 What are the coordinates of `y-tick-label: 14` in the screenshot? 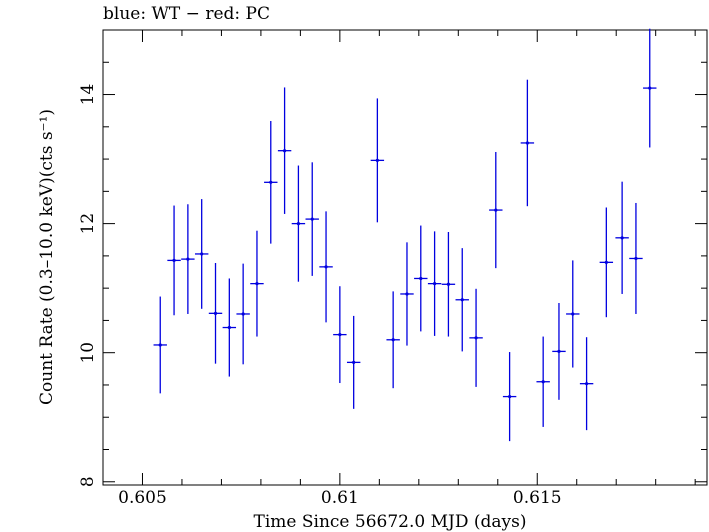 It's located at (88, 95).